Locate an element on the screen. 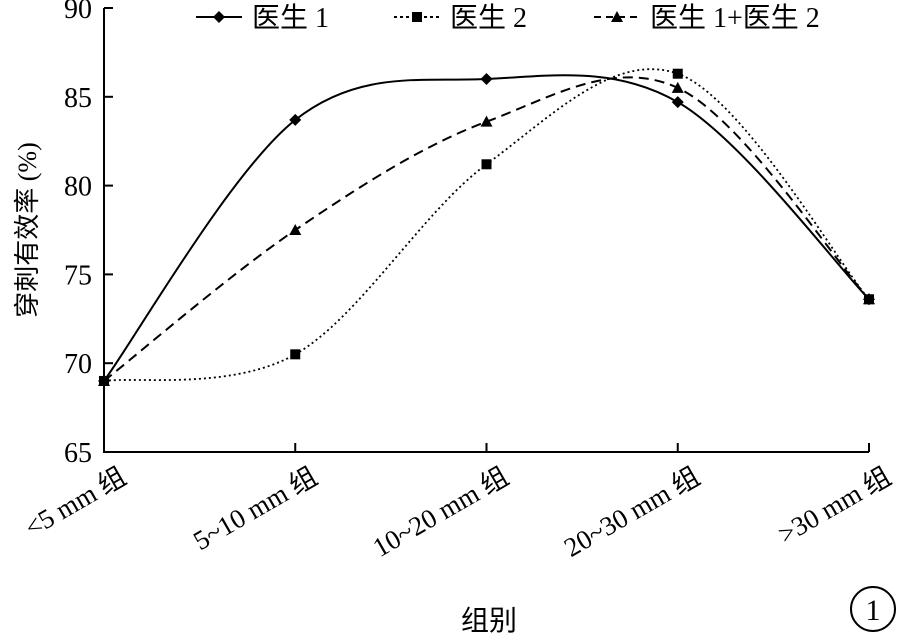  y-axis-ticks: 65 70 75 80 85 90 is located at coordinates (88, 234).